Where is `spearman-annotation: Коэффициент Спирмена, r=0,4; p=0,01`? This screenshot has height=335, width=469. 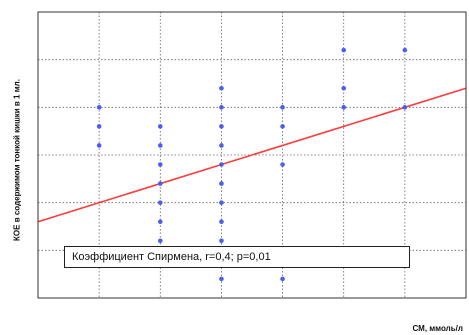
spearman-annotation: Коэффициент Спирмена, r=0,4; p=0,01 is located at coordinates (237, 257).